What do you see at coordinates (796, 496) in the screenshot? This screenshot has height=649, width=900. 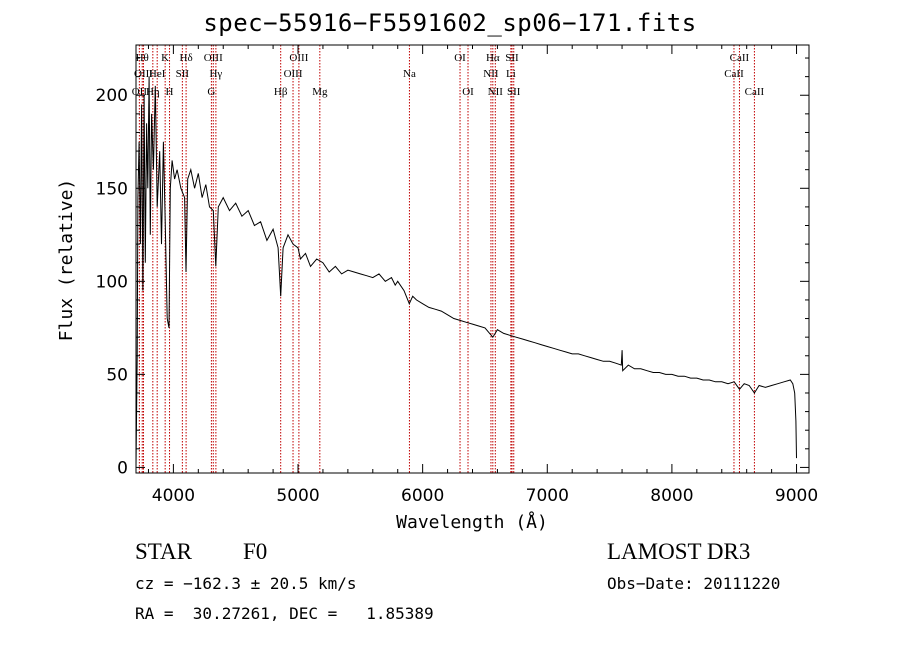 I see `x-tick-label-5: 9000` at bounding box center [796, 496].